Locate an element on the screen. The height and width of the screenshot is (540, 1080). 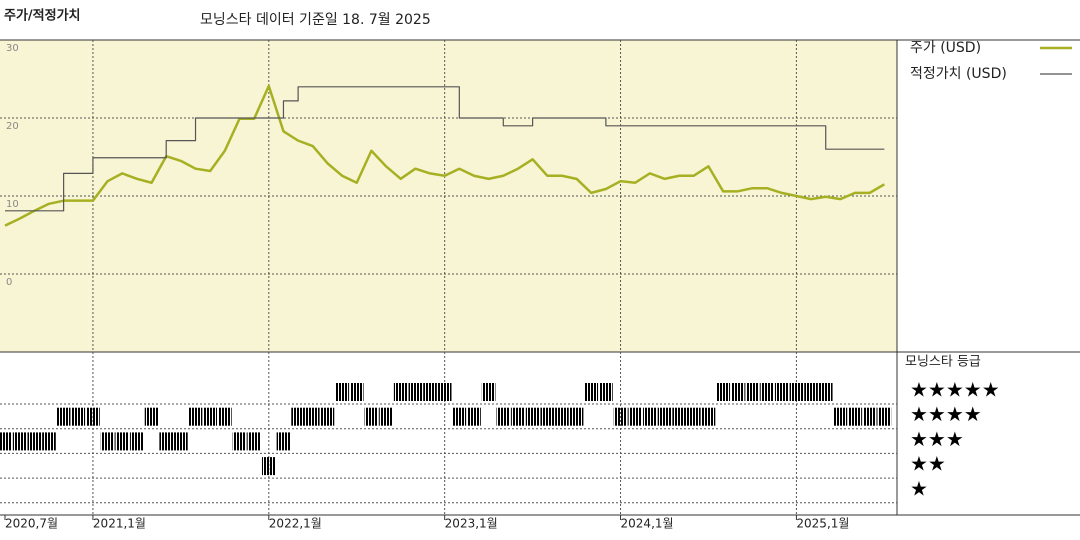
y-tick-label: 30 is located at coordinates (12, 48).